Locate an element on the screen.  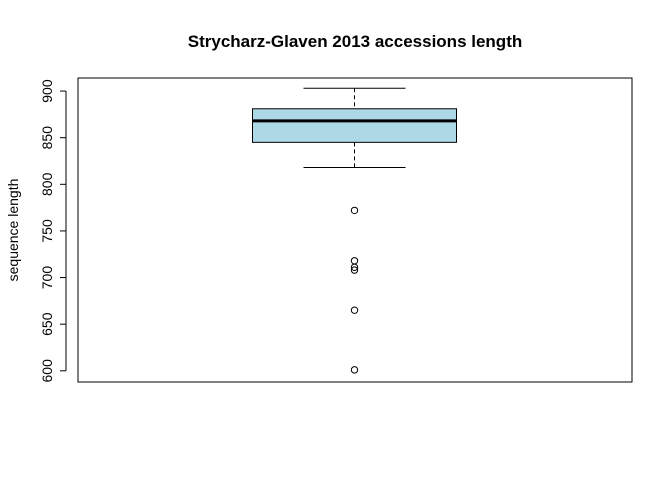
y-tick-label: 850 is located at coordinates (47, 138).